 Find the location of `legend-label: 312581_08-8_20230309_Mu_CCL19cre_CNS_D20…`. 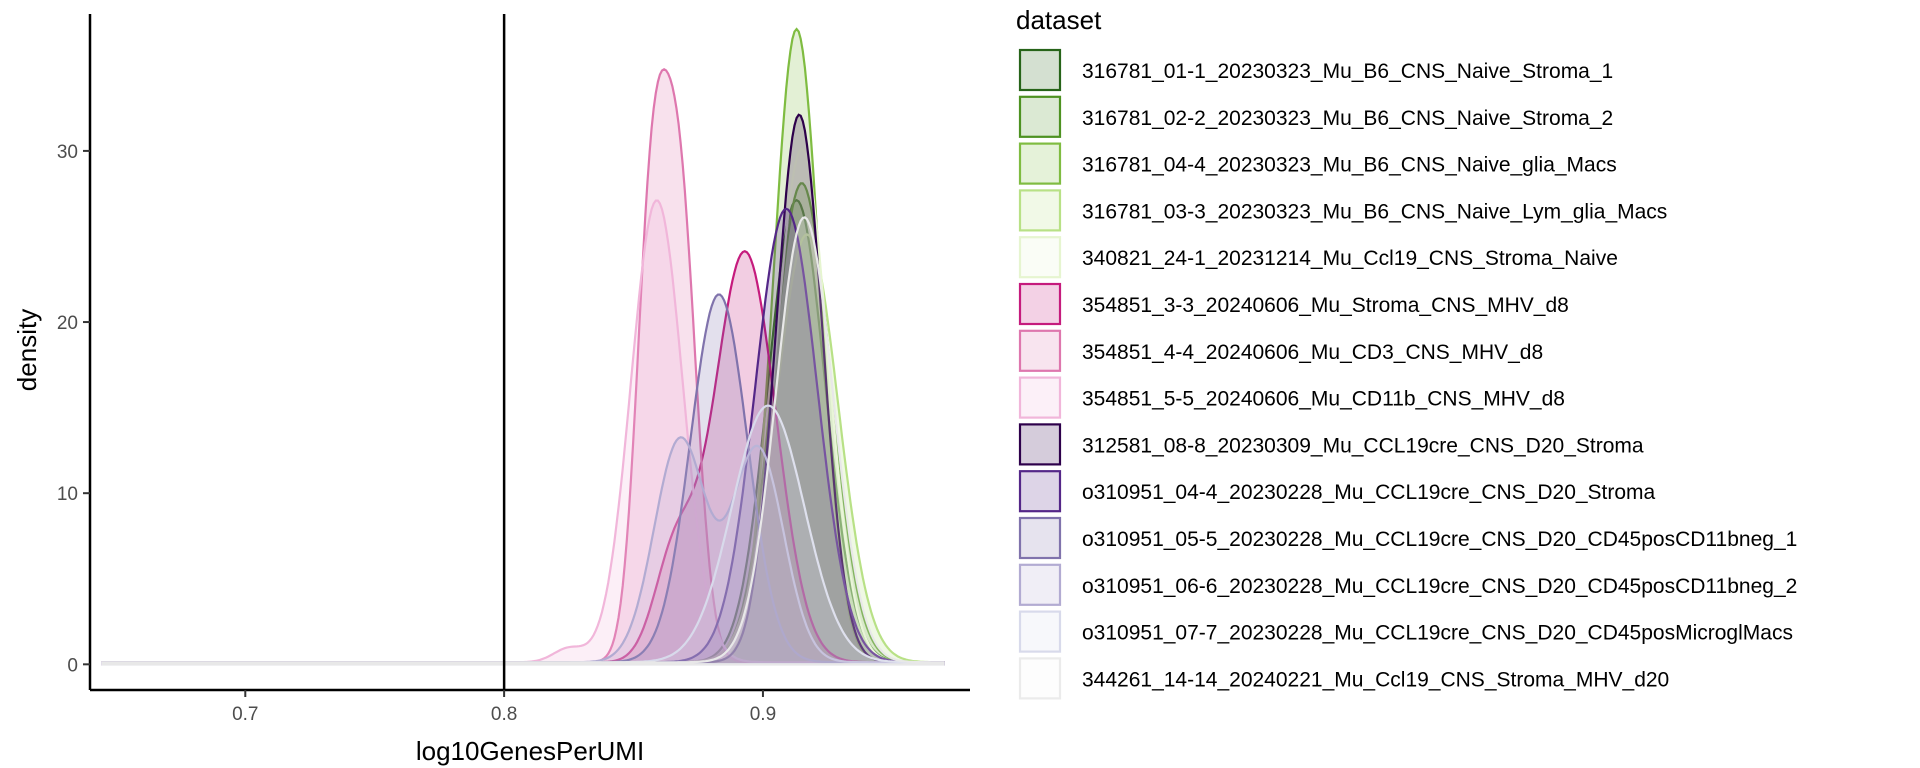

legend-label: 312581_08-8_20230309_Mu_CCL19cre_CNS_D20… is located at coordinates (1363, 445).